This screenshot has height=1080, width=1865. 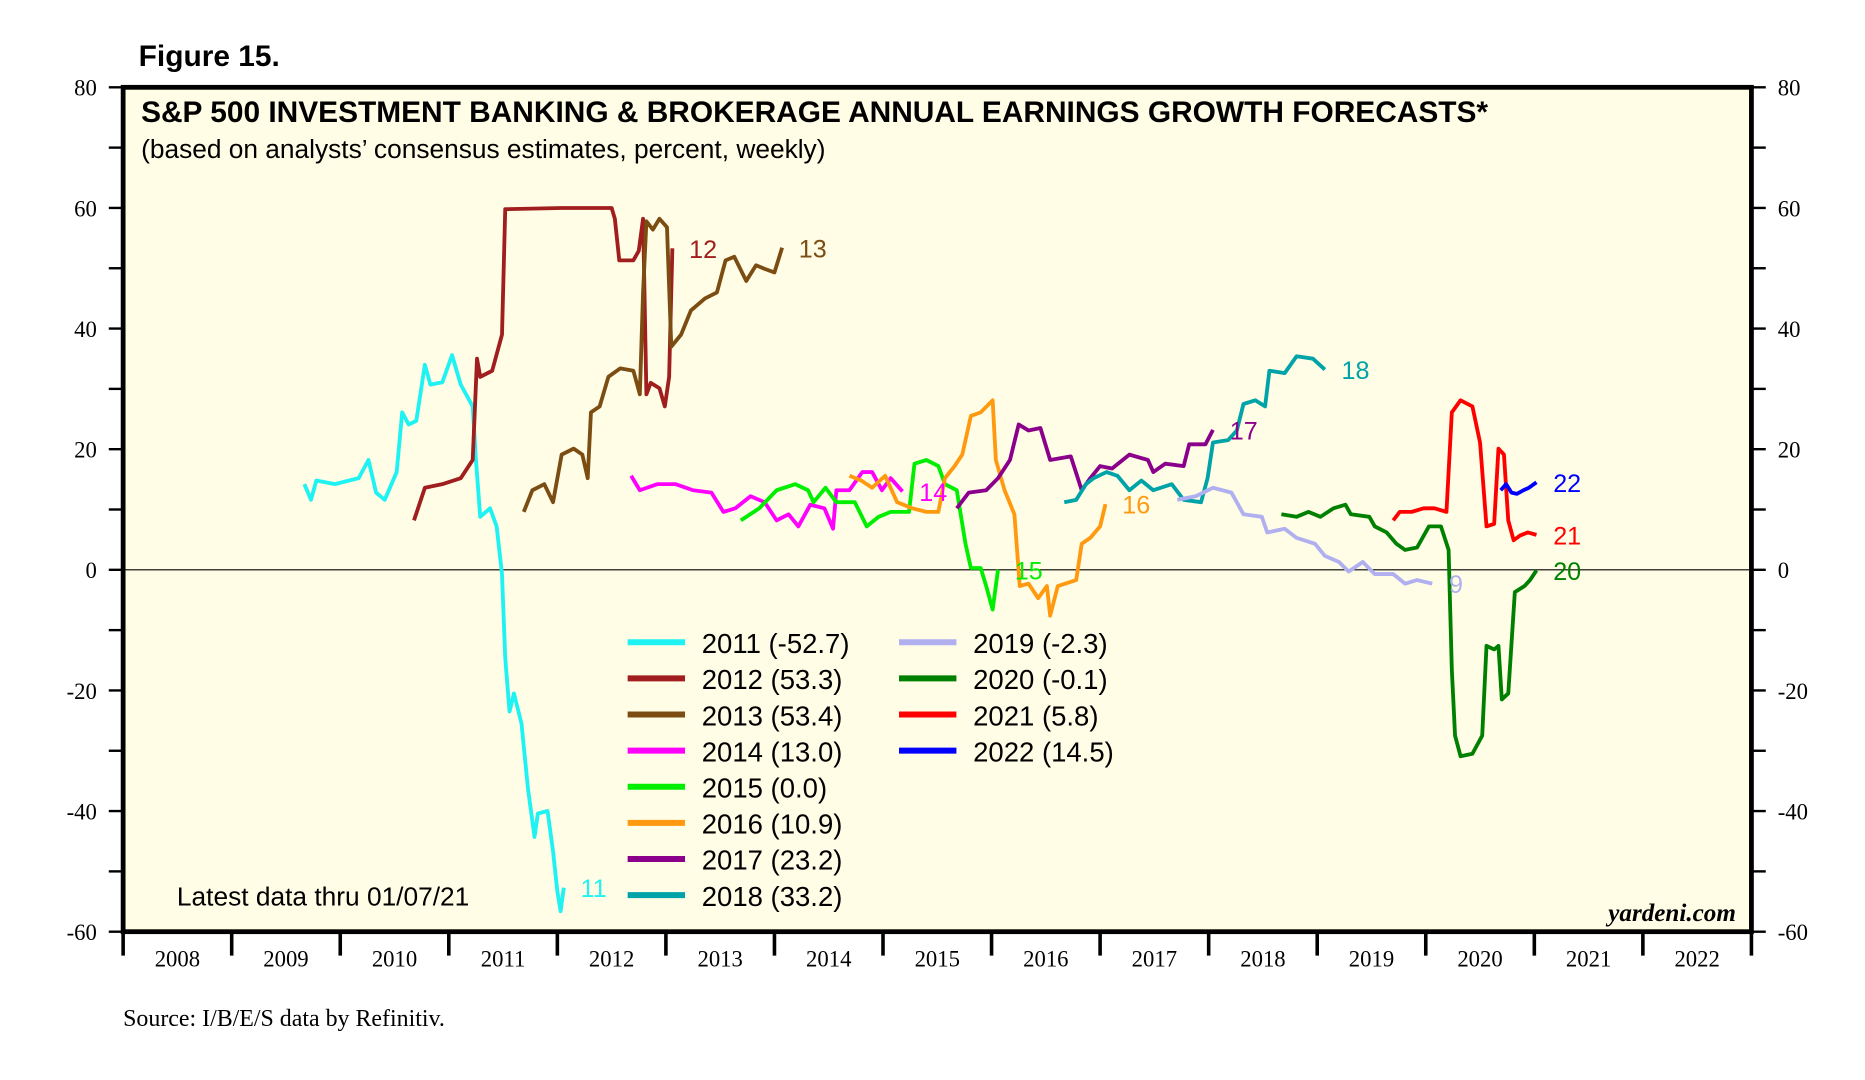 What do you see at coordinates (1567, 572) in the screenshot?
I see `series-end-label: 20` at bounding box center [1567, 572].